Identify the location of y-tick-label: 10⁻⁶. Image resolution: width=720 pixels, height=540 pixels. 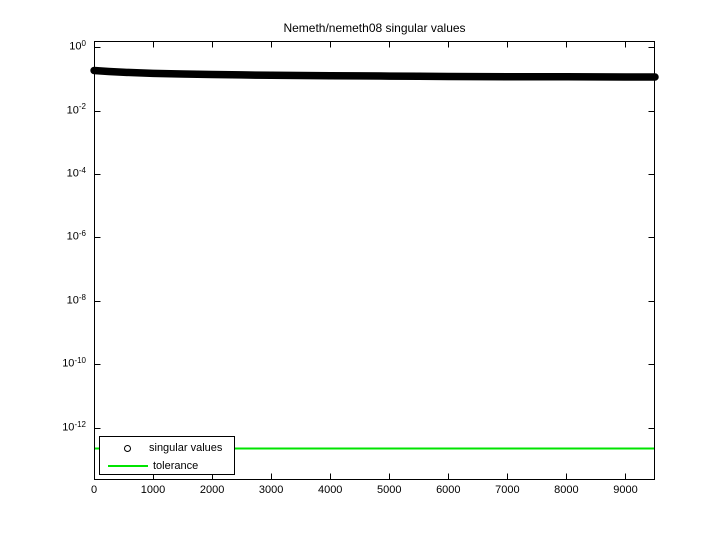
(76, 236).